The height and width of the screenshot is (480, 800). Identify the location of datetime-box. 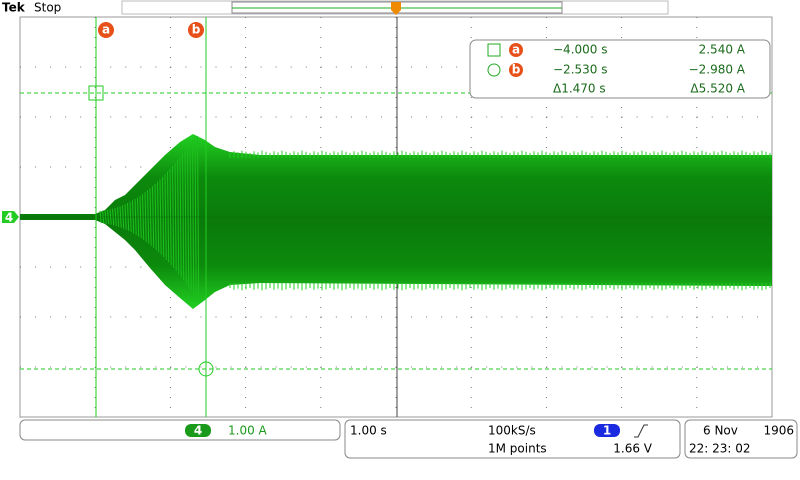
(741, 439).